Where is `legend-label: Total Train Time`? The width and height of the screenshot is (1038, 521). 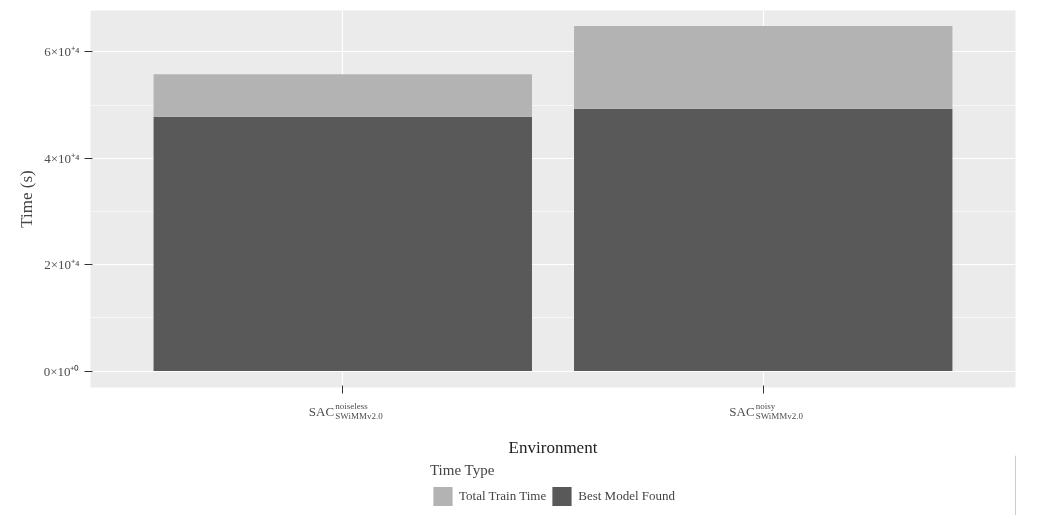
legend-label: Total Train Time is located at coordinates (502, 496).